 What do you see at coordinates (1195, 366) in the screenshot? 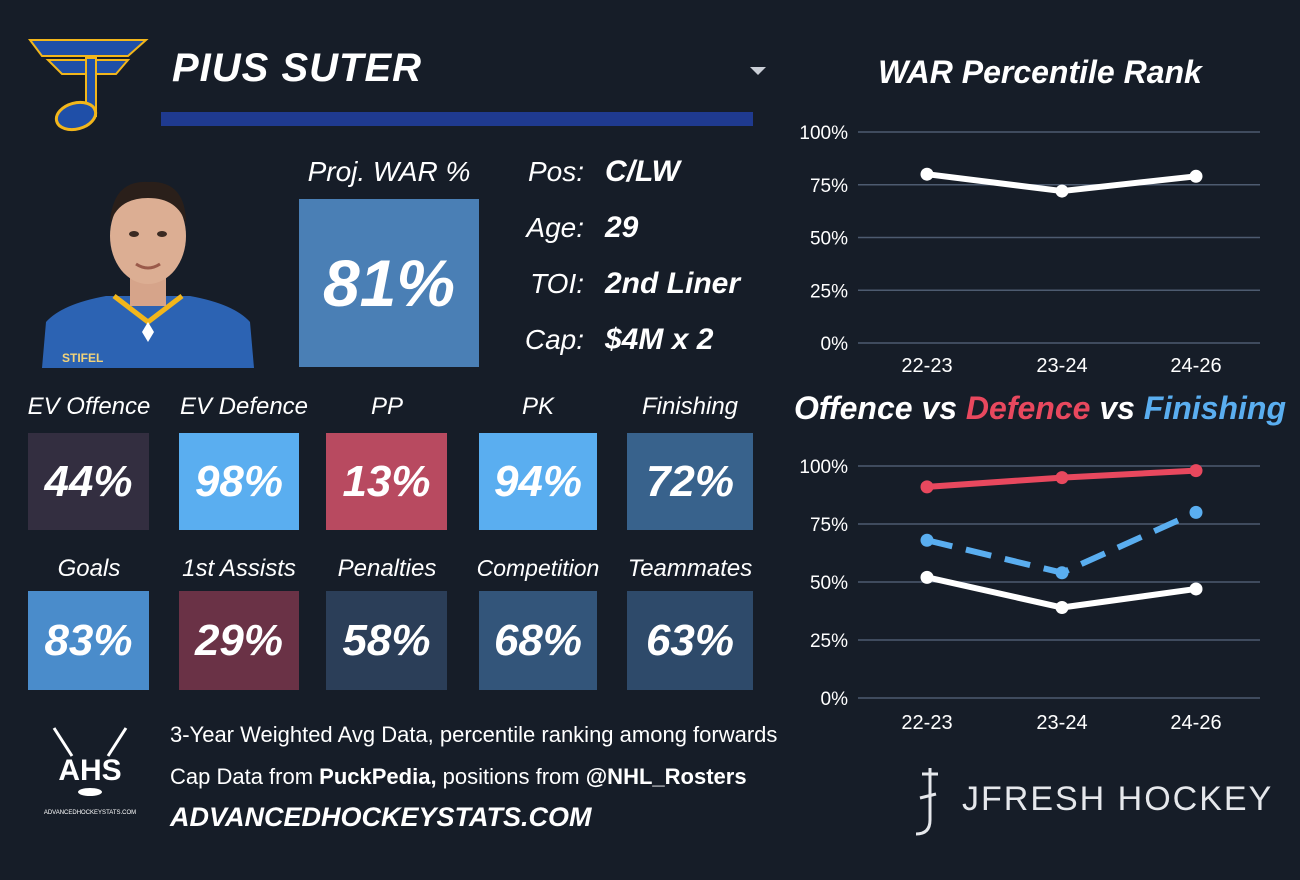
I see `chart-1-xtick-label: 24-26` at bounding box center [1195, 366].